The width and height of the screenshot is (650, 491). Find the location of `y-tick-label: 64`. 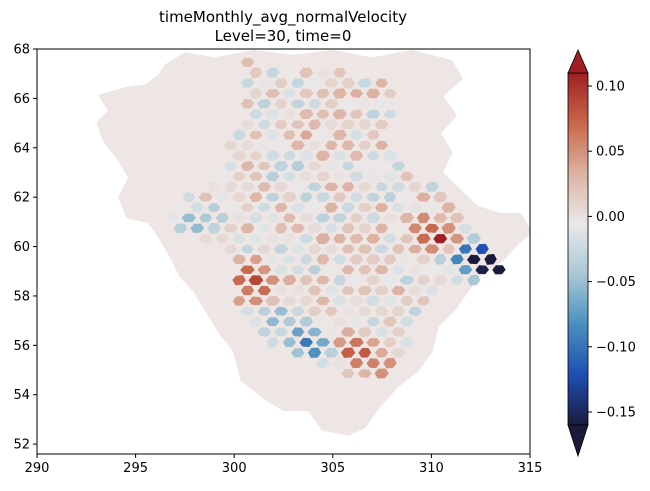

y-tick-label: 64 is located at coordinates (21, 148).